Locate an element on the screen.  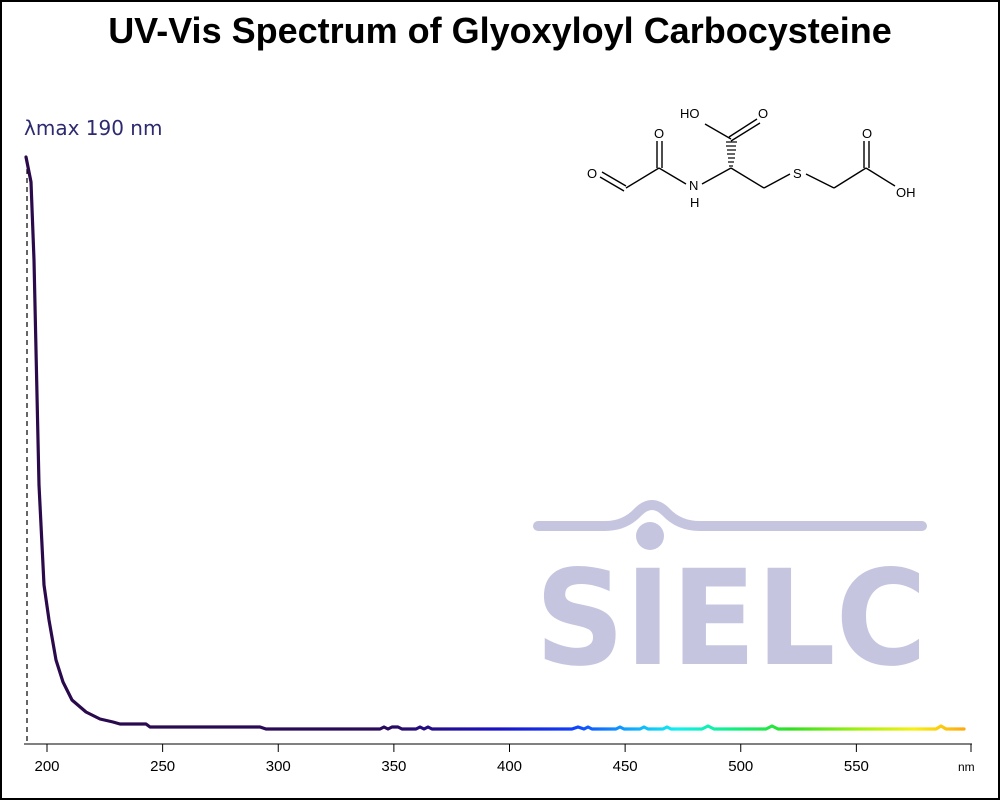
x-tick-label: 350 is located at coordinates (393, 766).